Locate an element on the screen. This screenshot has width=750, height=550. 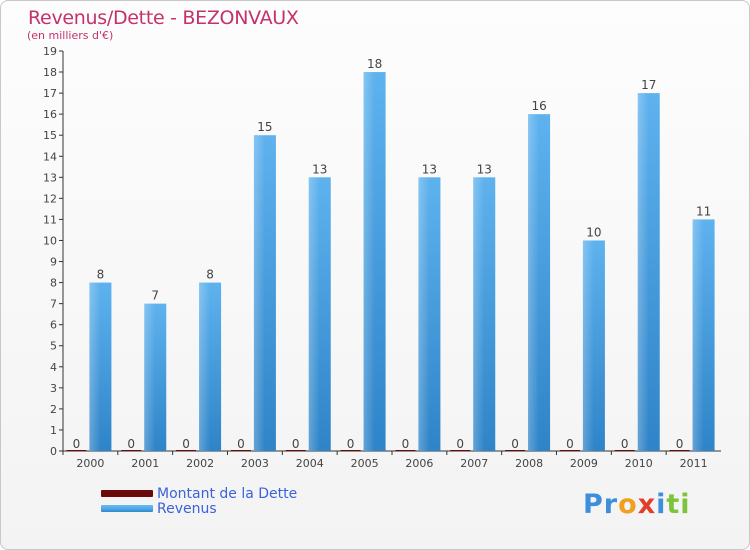
x-tick-label: 2001 is located at coordinates (145, 463).